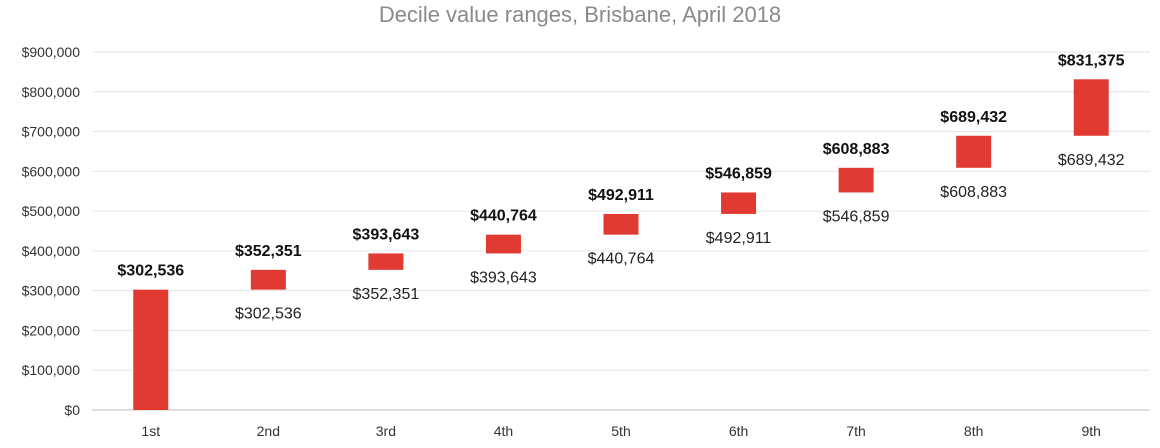 The image size is (1160, 448). Describe the element at coordinates (856, 149) in the screenshot. I see `high-value-label: $608,883` at that location.